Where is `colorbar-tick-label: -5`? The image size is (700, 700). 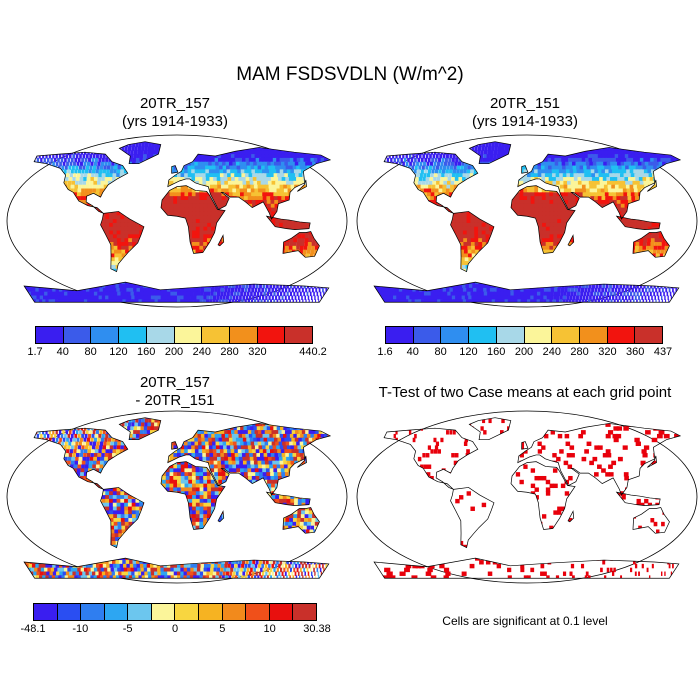
colorbar-tick-label: -5 is located at coordinates (127, 629).